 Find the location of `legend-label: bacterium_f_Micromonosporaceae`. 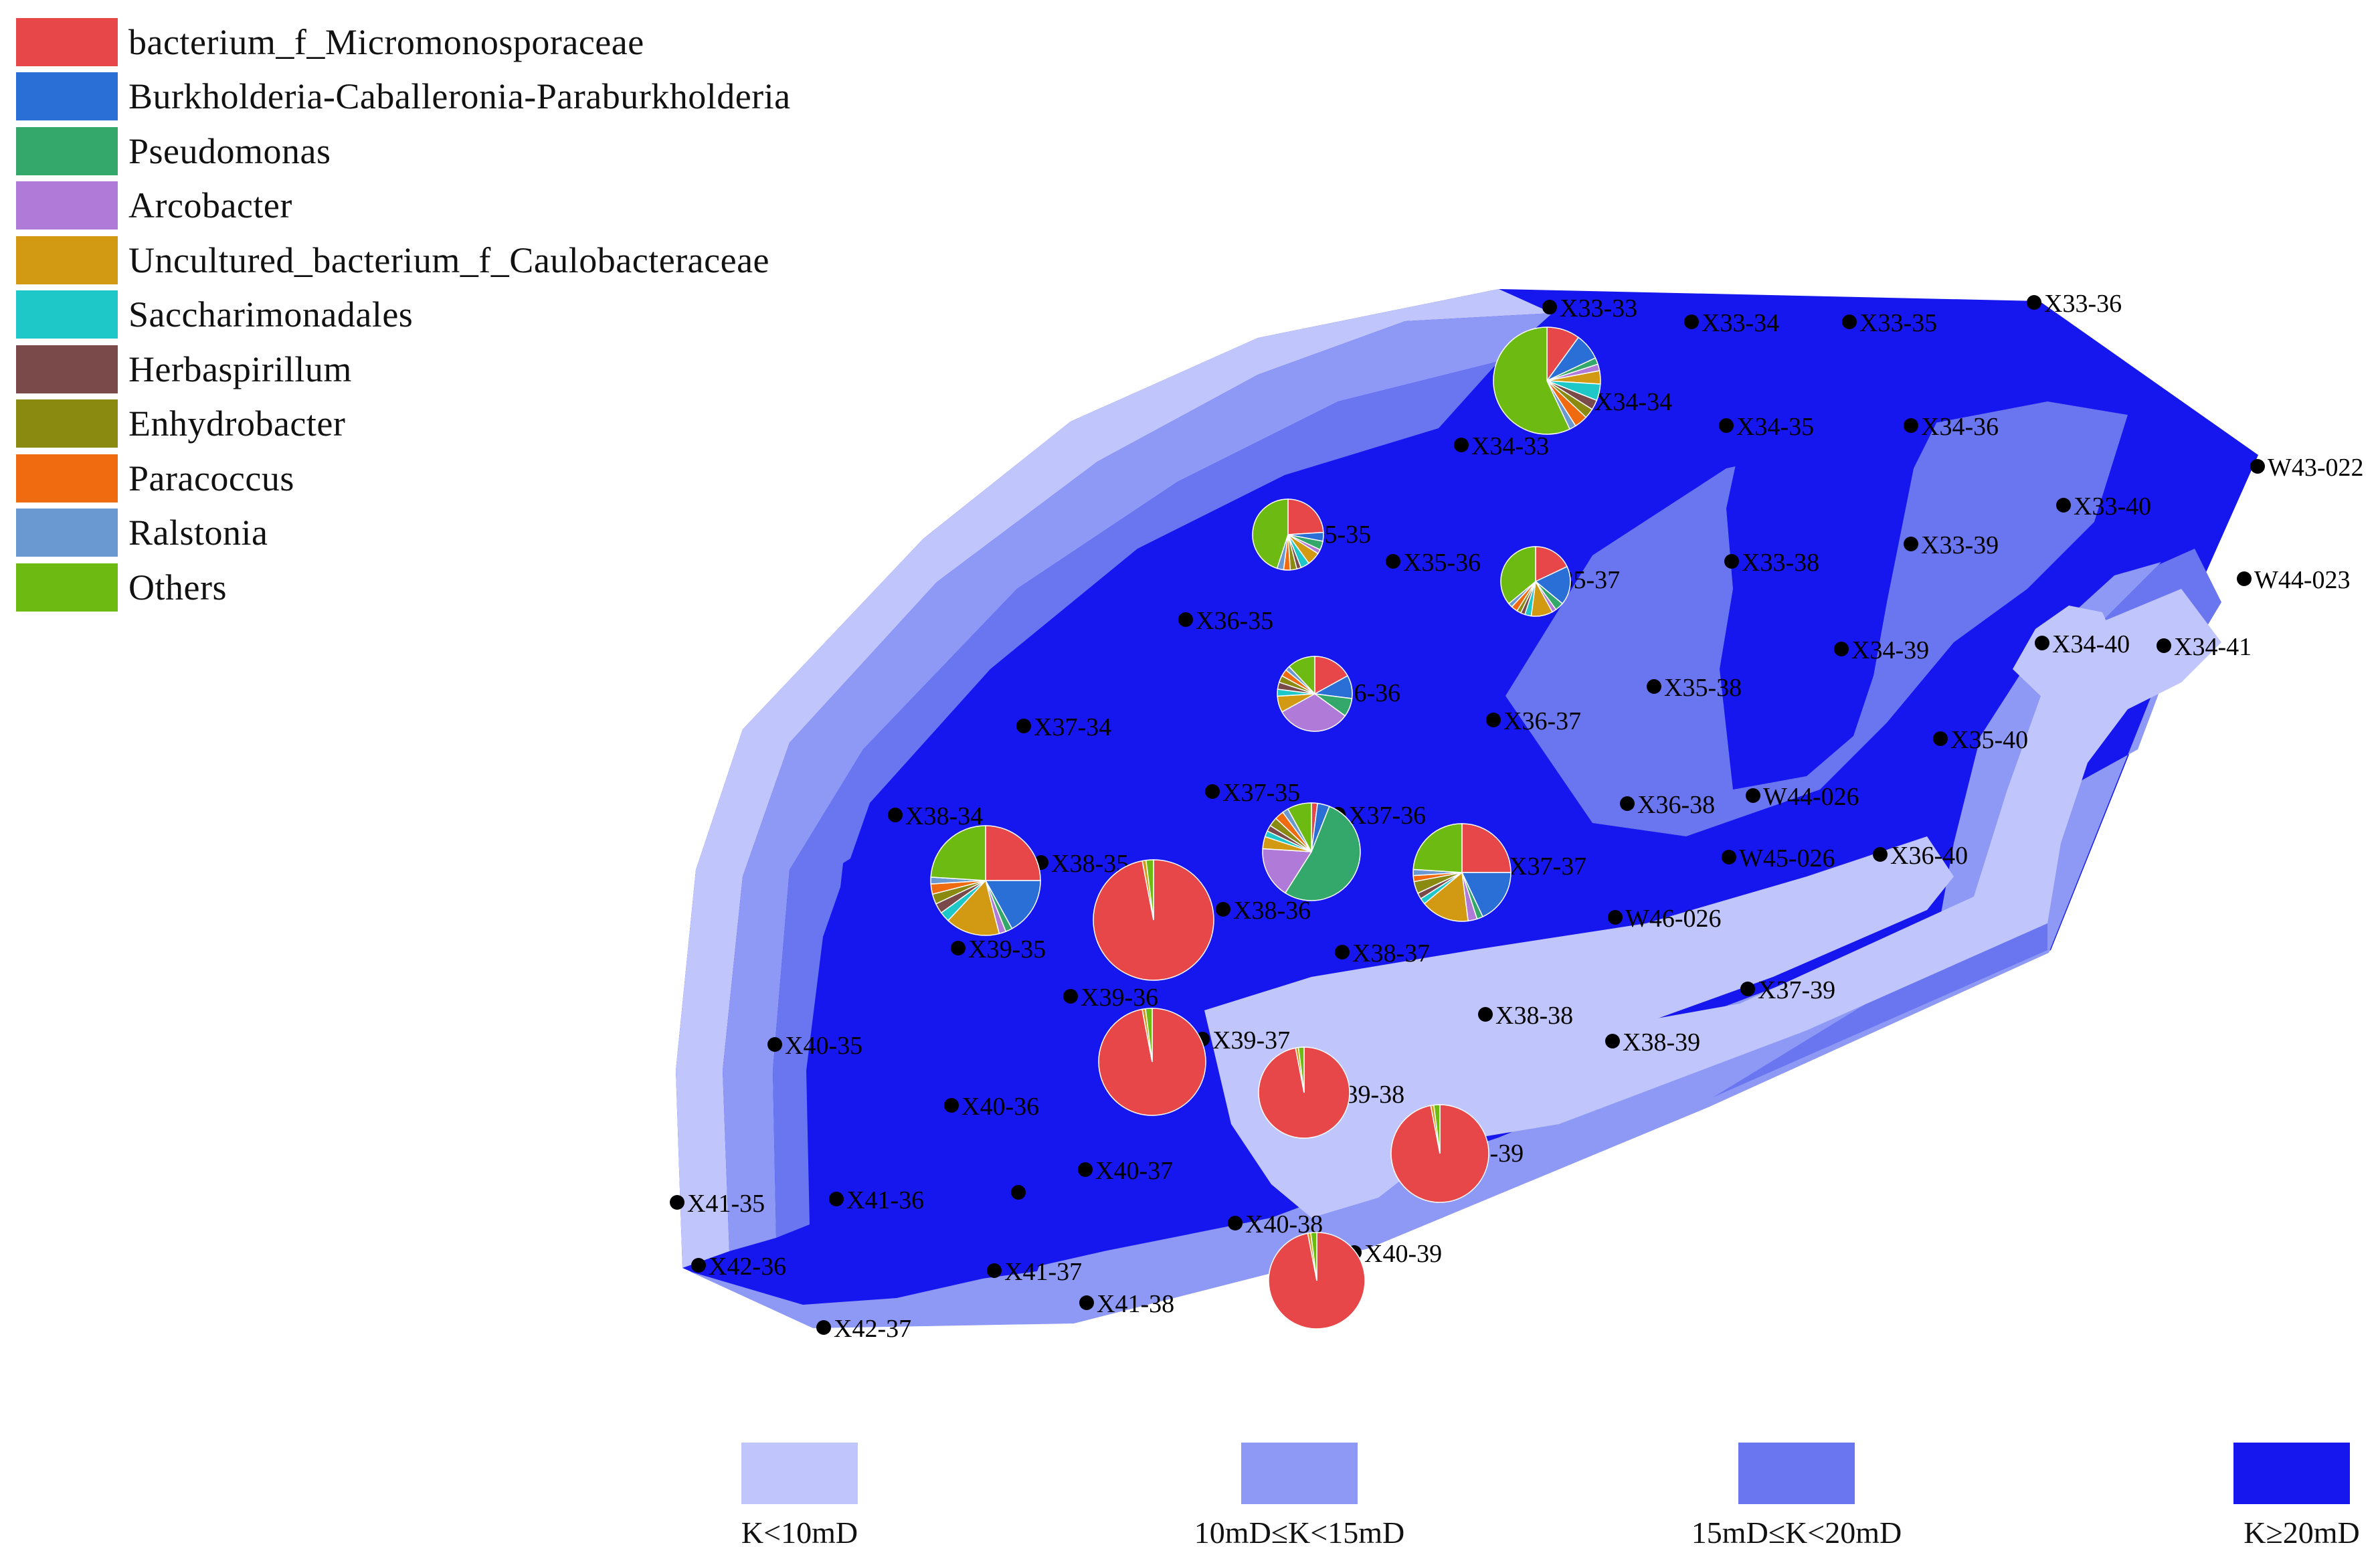

legend-label: bacterium_f_Micromonosporaceae is located at coordinates (386, 41).